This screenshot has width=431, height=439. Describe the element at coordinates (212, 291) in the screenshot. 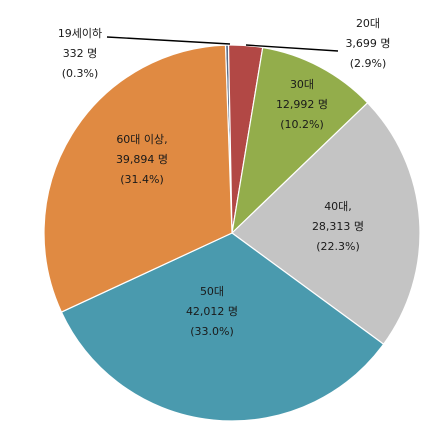

I see `slice-label-50s-label: 50대` at that location.